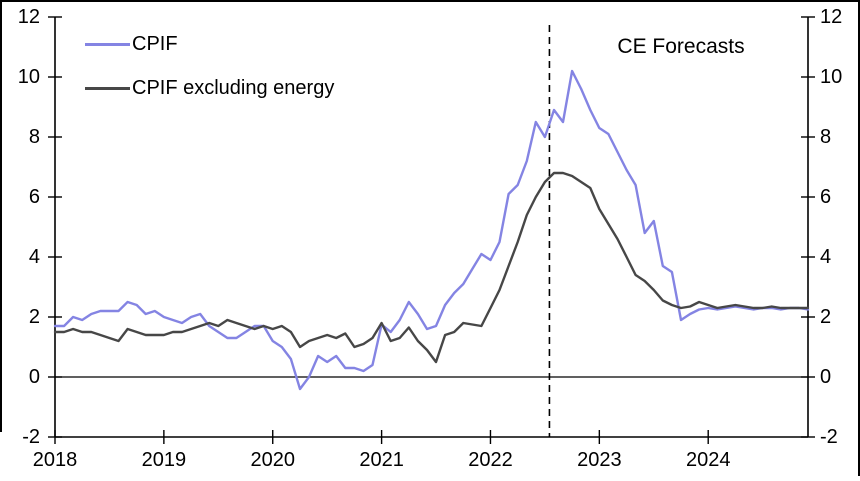  Describe the element at coordinates (34, 317) in the screenshot. I see `y-axis-label-left: 2` at that location.